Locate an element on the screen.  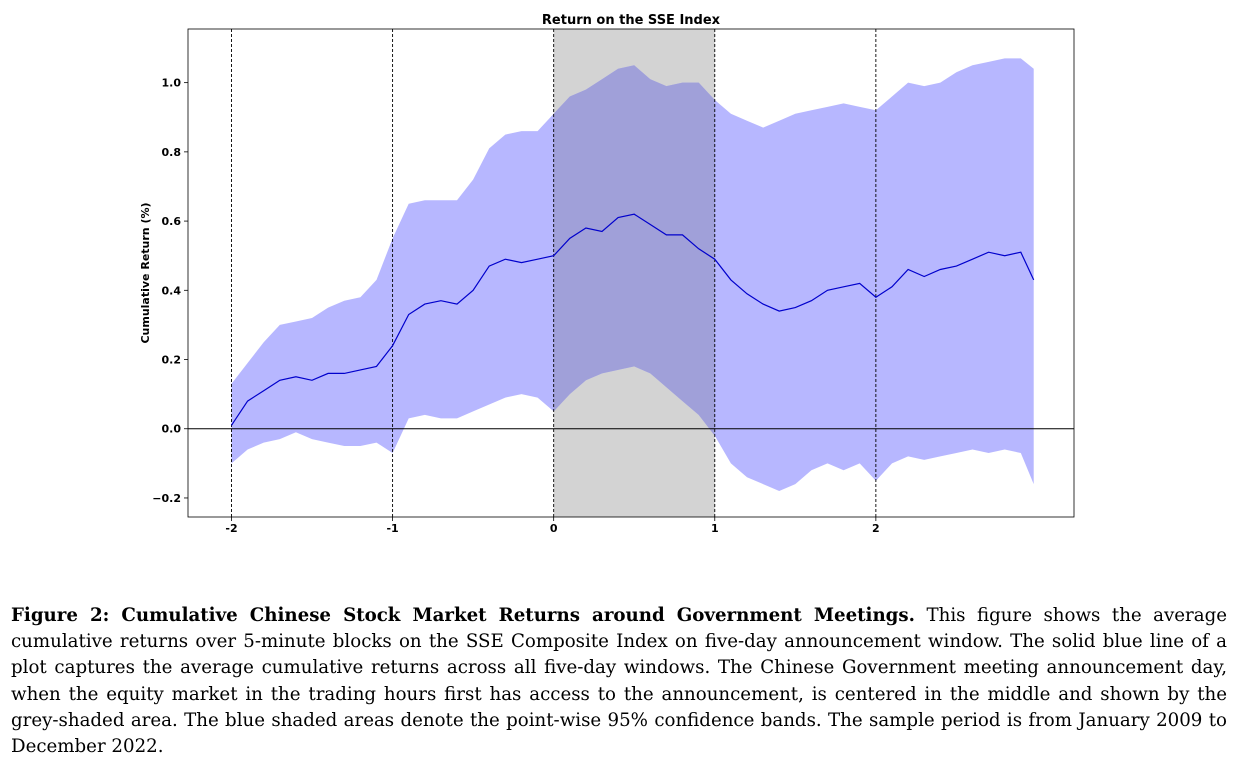
x-tick-label: 0 is located at coordinates (554, 528).